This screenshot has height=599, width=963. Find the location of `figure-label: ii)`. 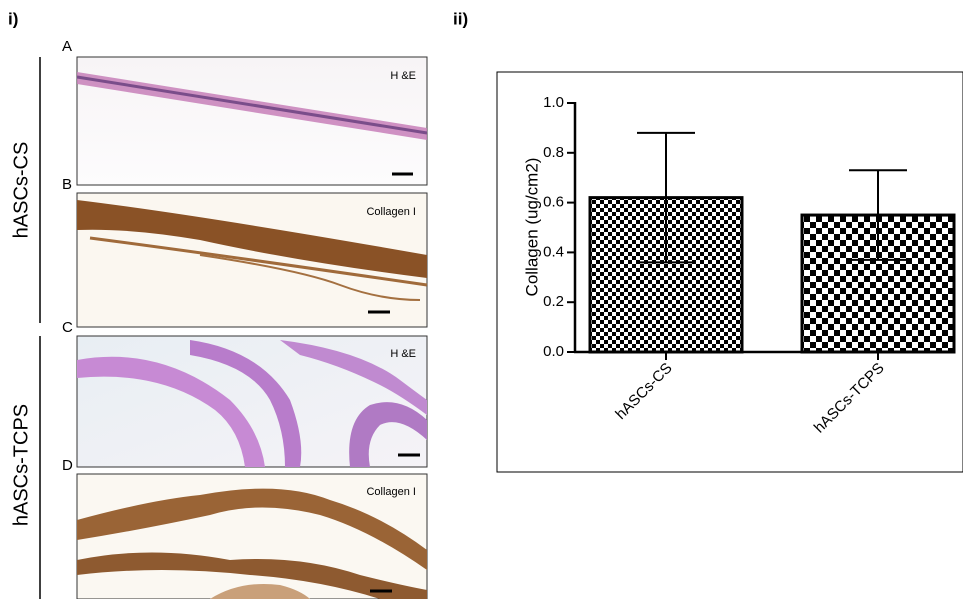

figure-label: ii) is located at coordinates (460, 18).